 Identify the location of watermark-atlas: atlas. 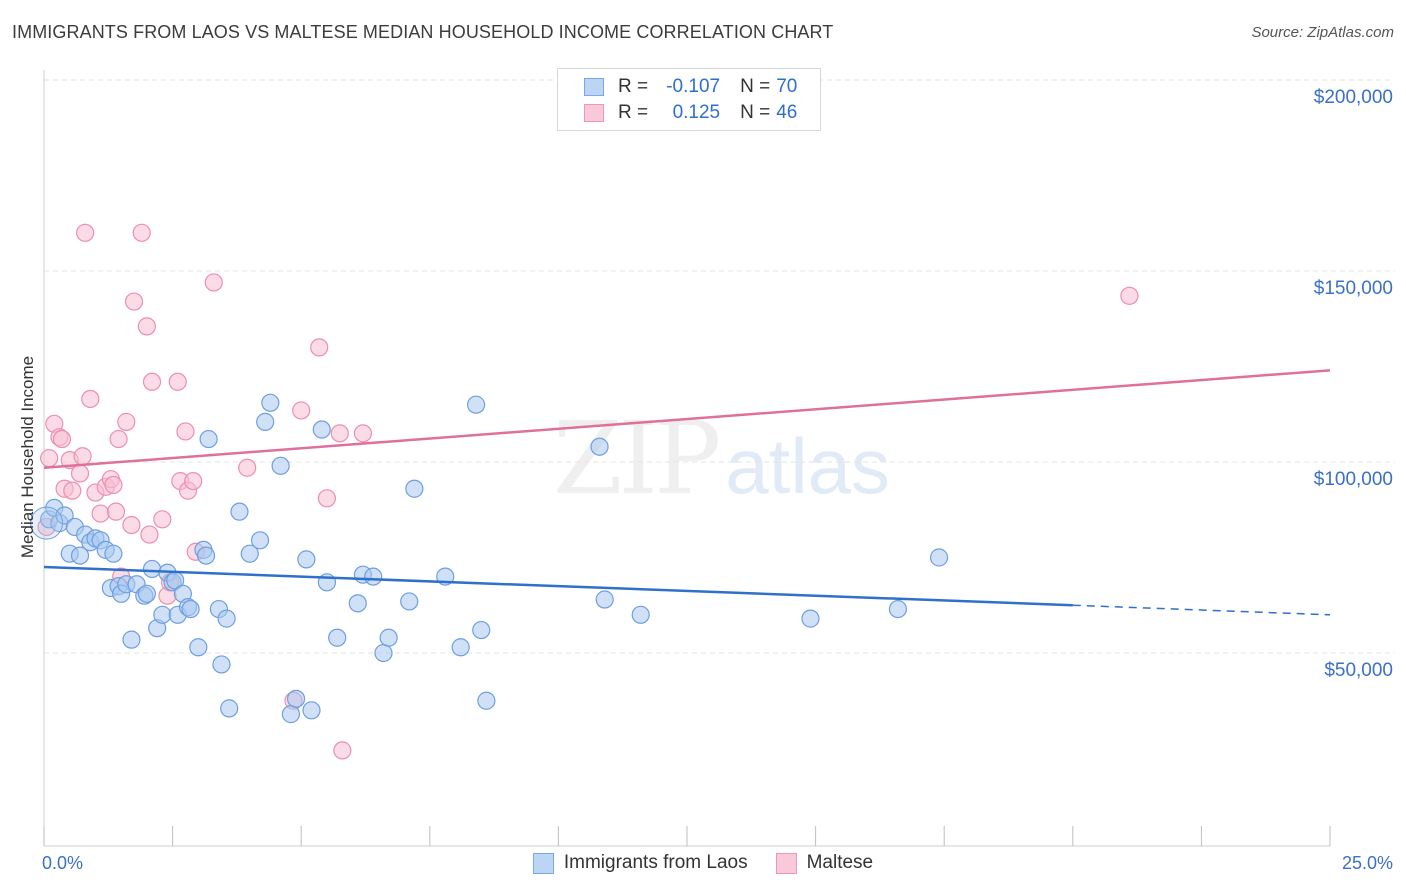
(808, 466).